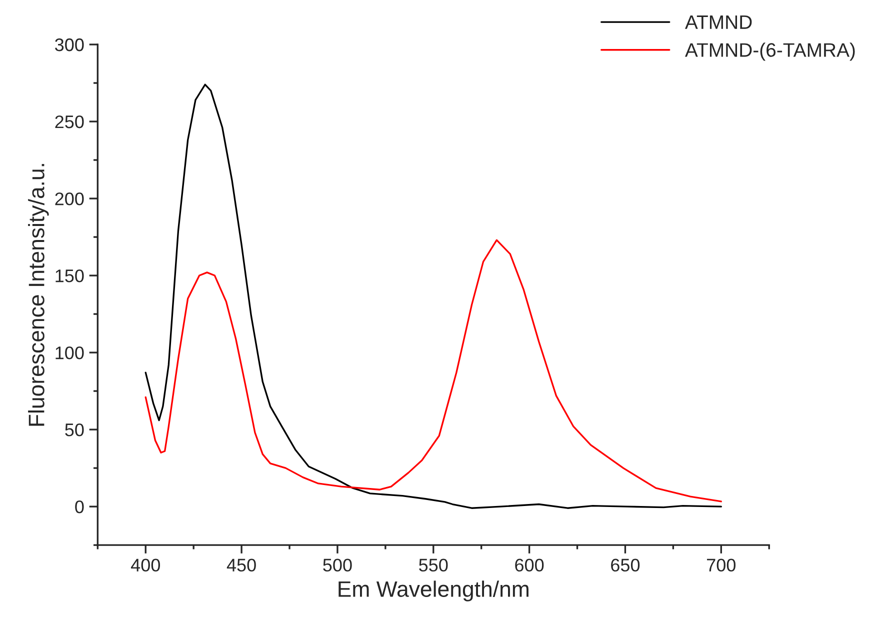 This screenshot has height=618, width=872. I want to click on y-tick-label: 0, so click(79, 507).